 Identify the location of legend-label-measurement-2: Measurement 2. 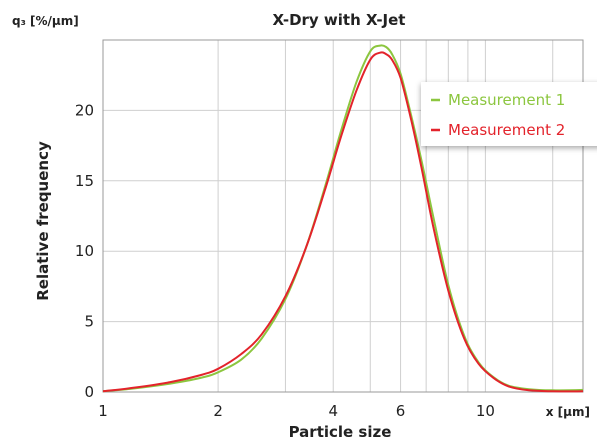
(506, 130).